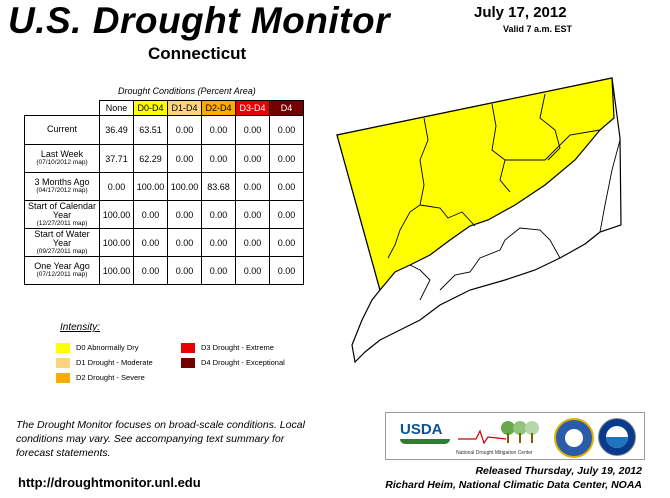  I want to click on county-lines, so click(504, 197).